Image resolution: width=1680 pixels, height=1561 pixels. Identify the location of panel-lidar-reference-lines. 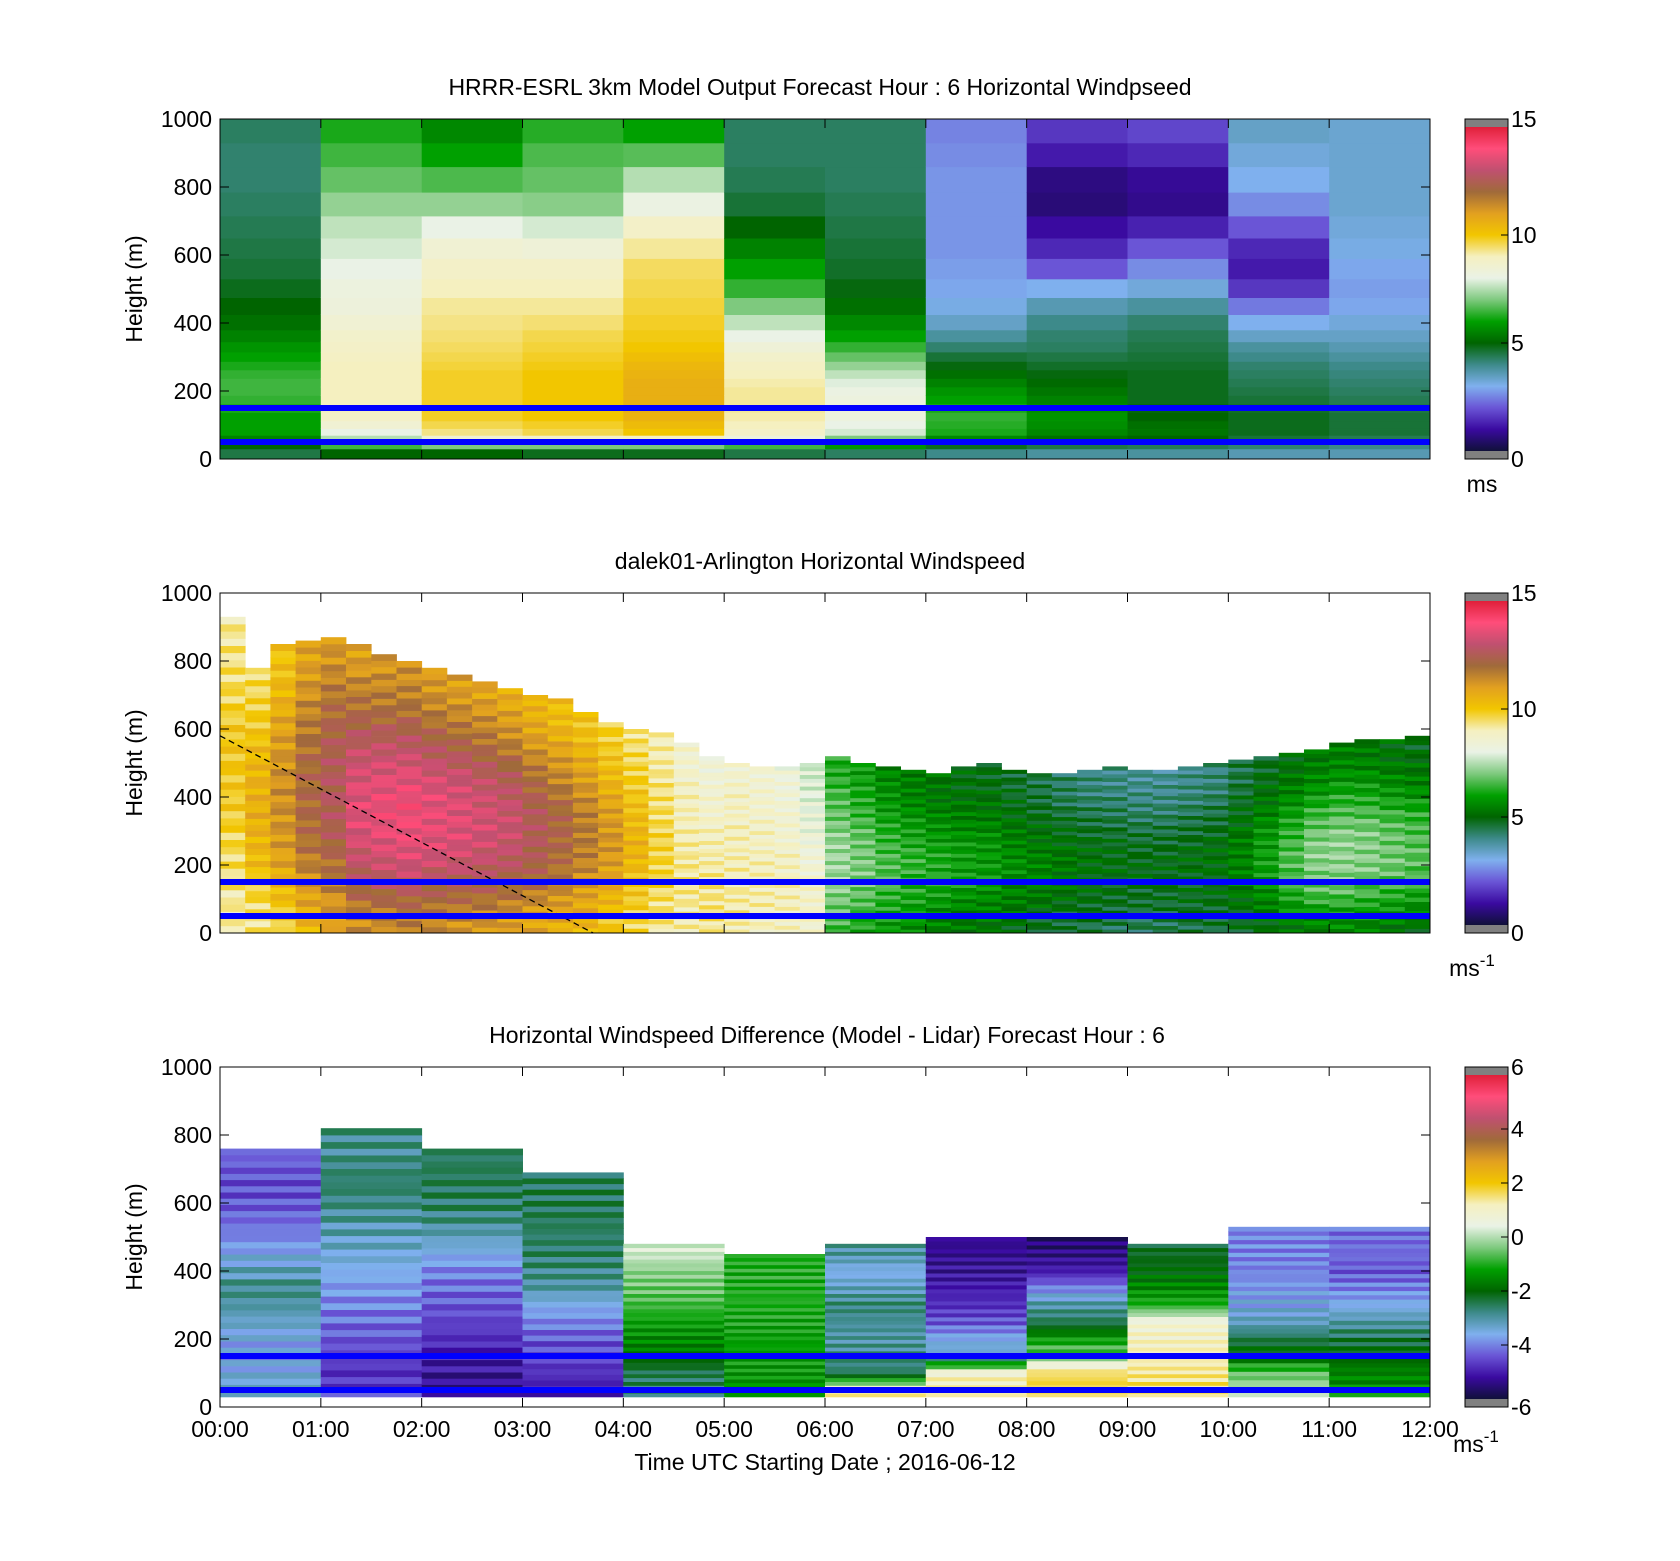
(825, 899).